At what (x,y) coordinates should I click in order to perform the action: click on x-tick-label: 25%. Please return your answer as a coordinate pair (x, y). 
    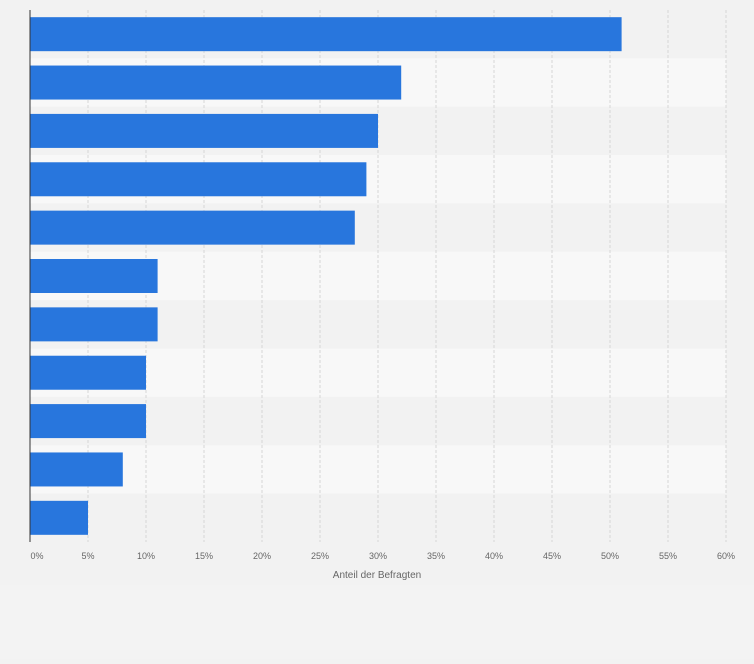
    Looking at the image, I should click on (320, 556).